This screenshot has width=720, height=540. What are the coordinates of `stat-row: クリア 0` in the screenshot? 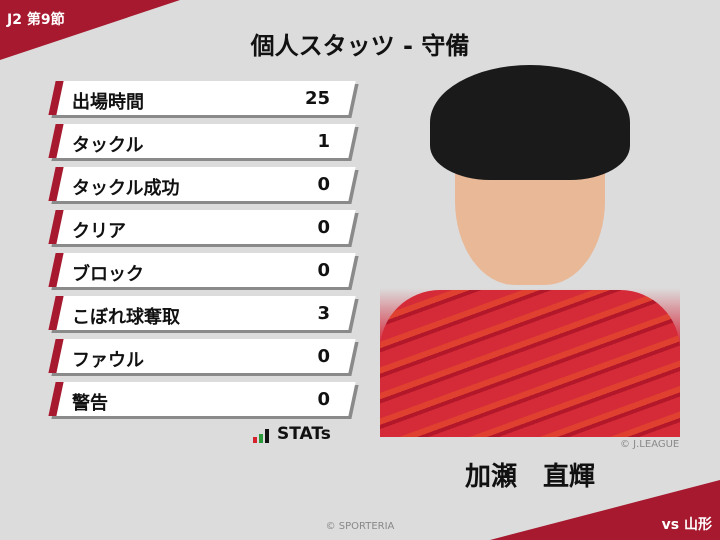 It's located at (203, 228).